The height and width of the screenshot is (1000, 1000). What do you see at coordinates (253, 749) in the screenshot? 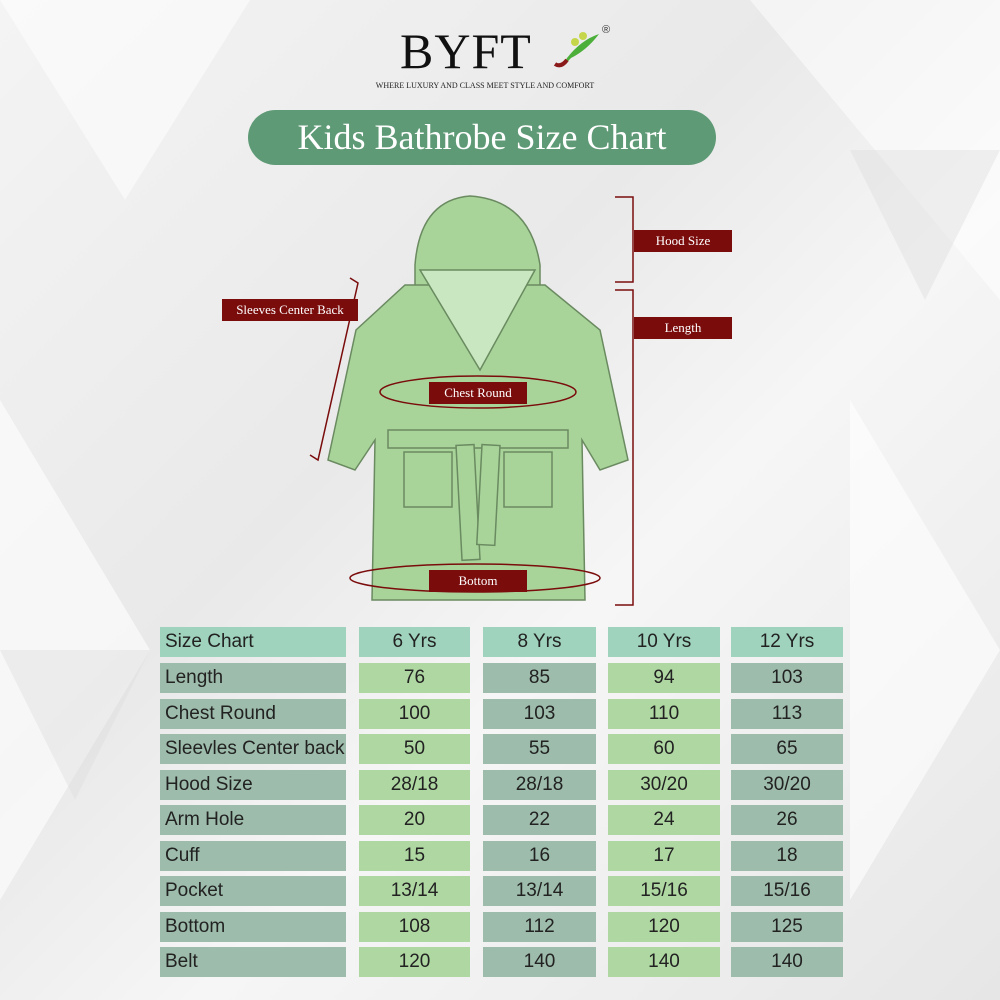
I see `table-row-label: Sleevles Center back` at bounding box center [253, 749].